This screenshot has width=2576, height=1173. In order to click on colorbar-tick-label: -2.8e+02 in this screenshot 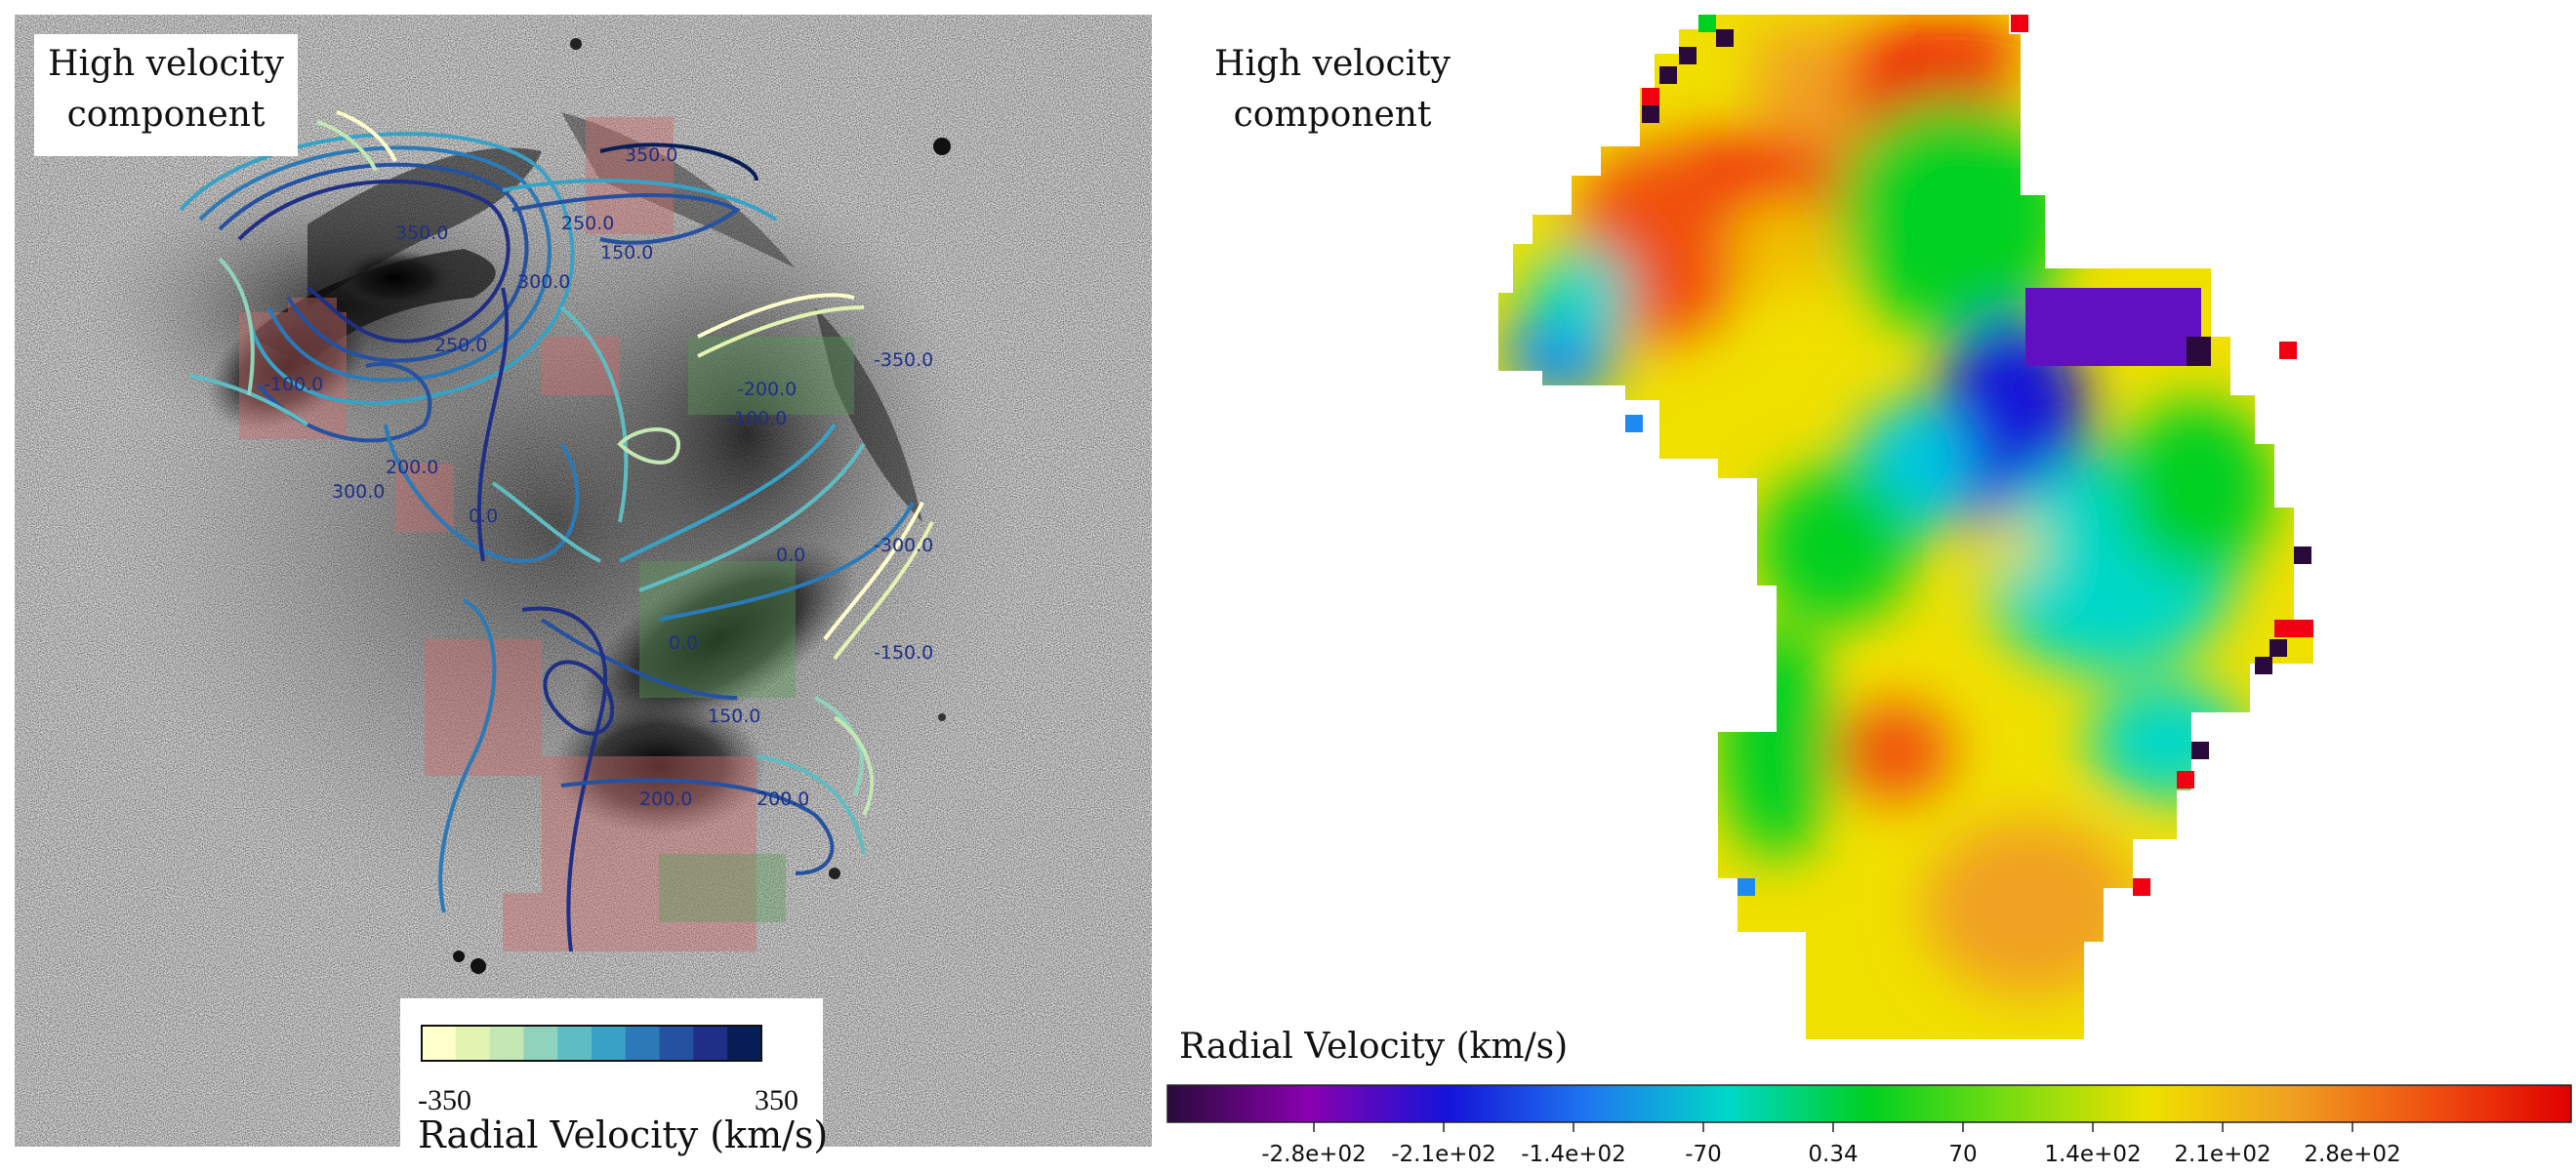, I will do `click(1314, 1154)`.